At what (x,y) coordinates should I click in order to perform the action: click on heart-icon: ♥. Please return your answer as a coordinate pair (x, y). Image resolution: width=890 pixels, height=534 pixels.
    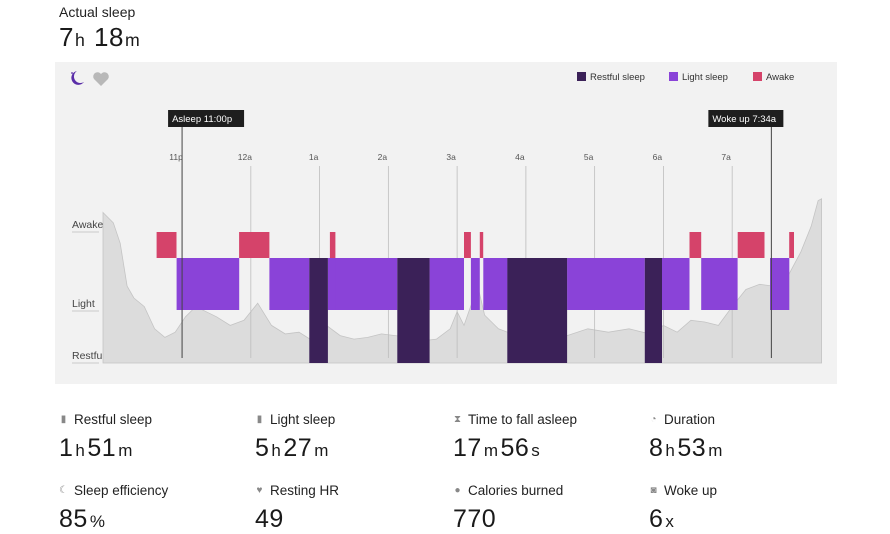
    Looking at the image, I should click on (259, 490).